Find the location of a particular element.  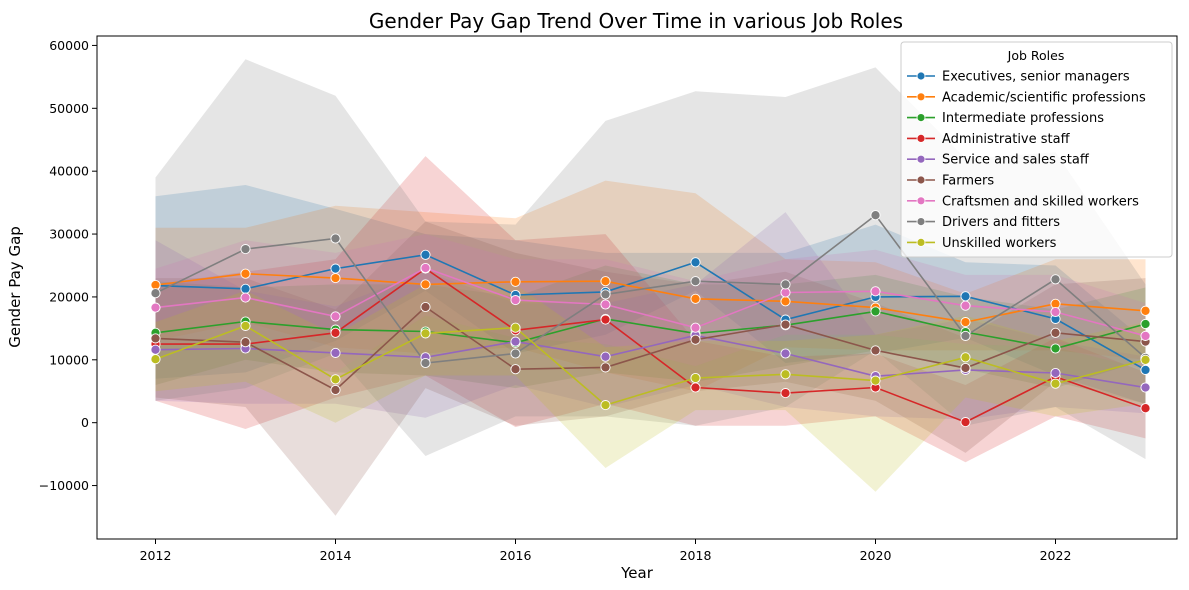

legend-label-3: Administrative staff is located at coordinates (1006, 139).